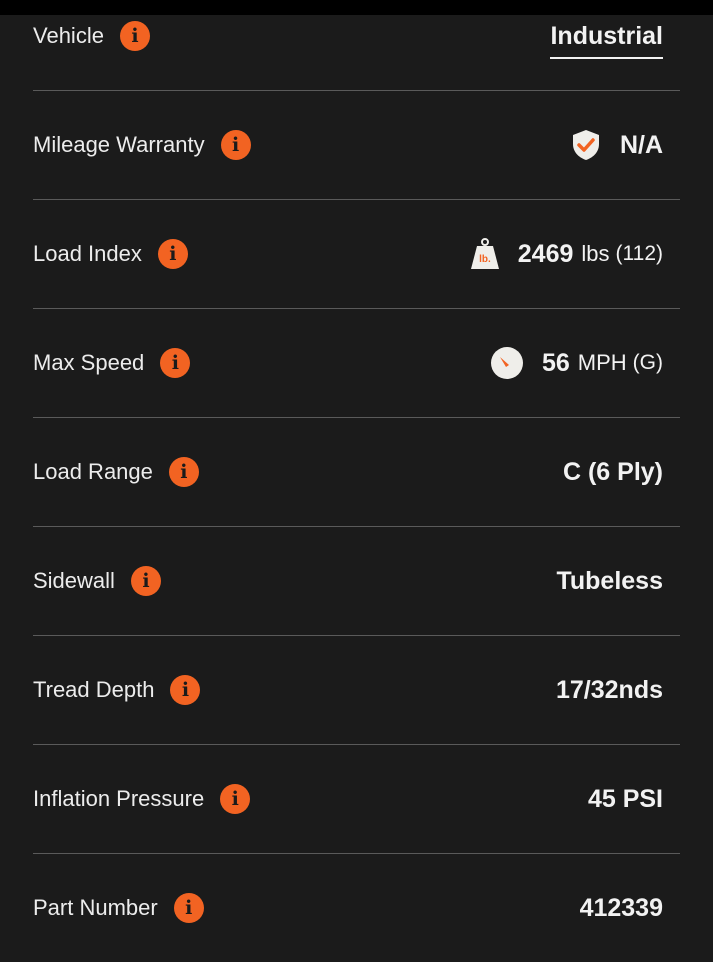  Describe the element at coordinates (612, 471) in the screenshot. I see `spec-value: C (6 Ply)` at that location.